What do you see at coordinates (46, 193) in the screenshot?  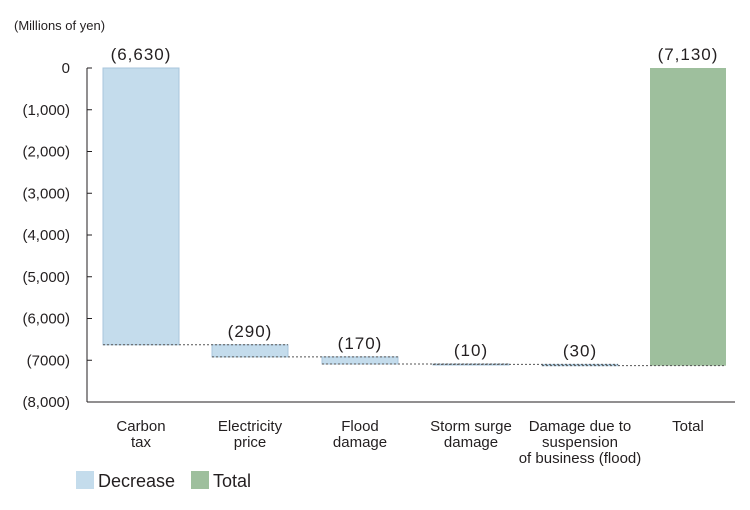 I see `y-tick-label: (3,000)` at bounding box center [46, 193].